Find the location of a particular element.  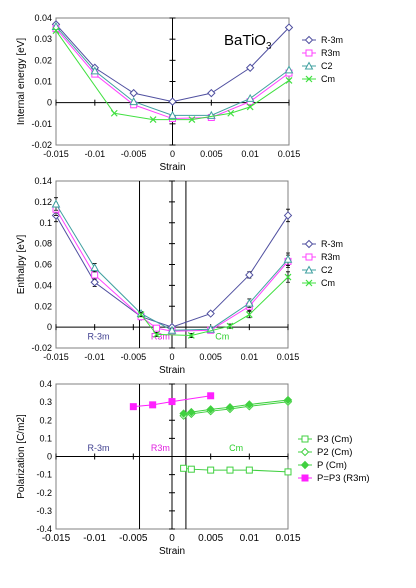

series-P (Cm) is located at coordinates (236, 406).